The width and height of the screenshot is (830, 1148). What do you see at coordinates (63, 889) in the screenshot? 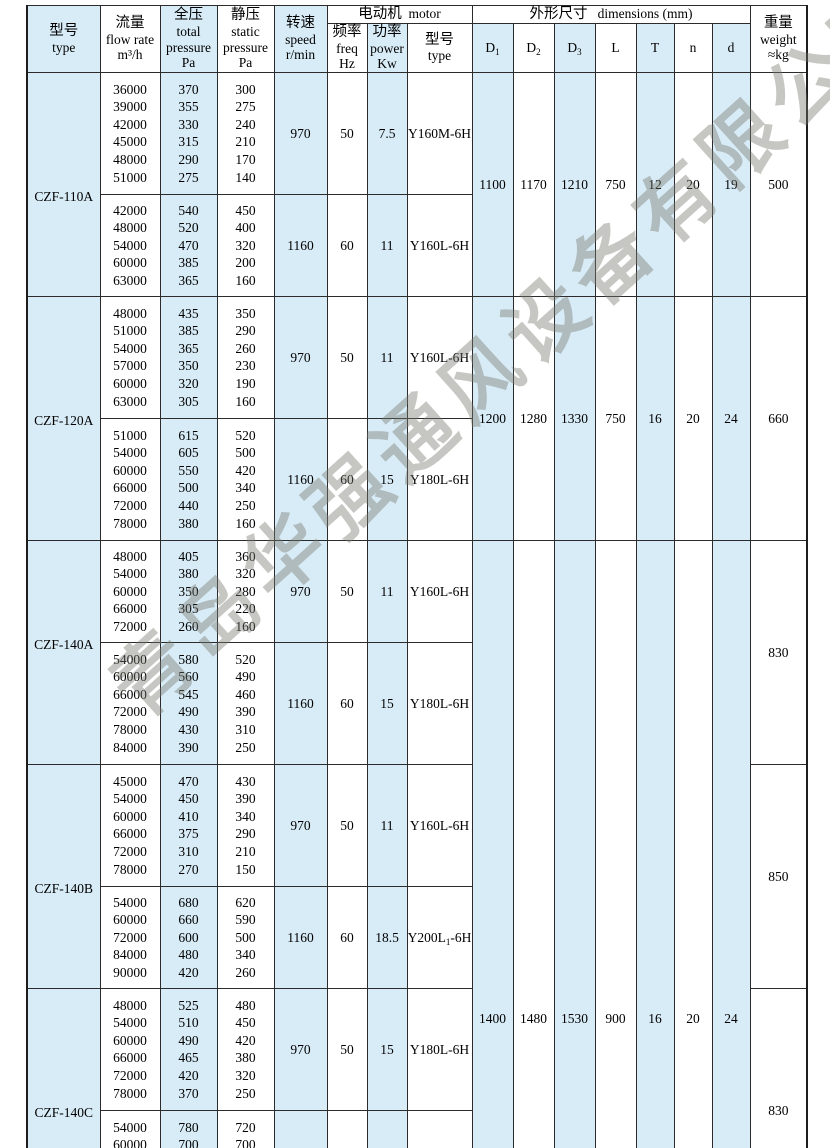
I see `model-name: CZF-140B` at bounding box center [63, 889].